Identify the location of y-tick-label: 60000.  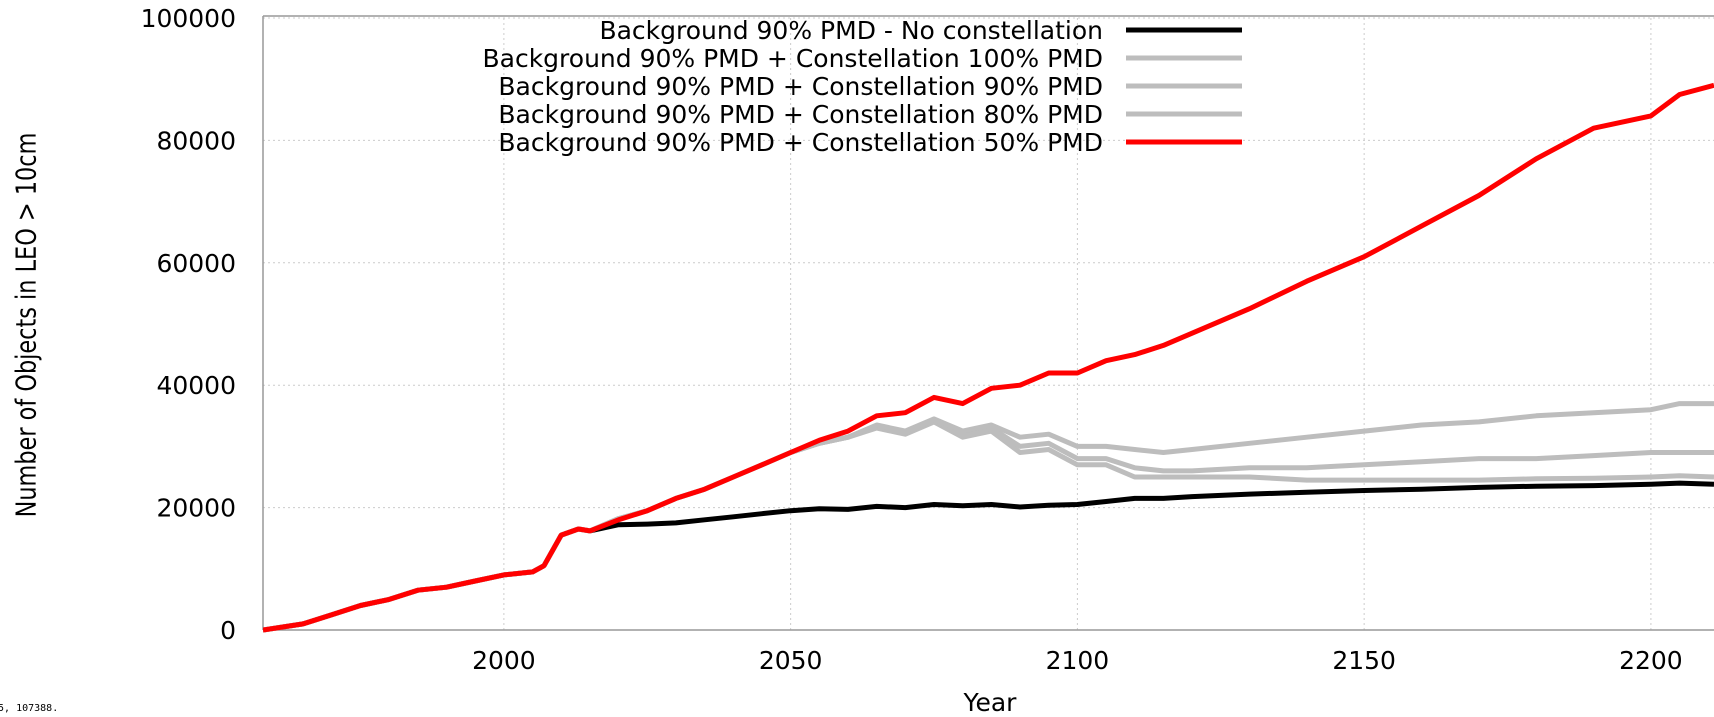
(196, 263).